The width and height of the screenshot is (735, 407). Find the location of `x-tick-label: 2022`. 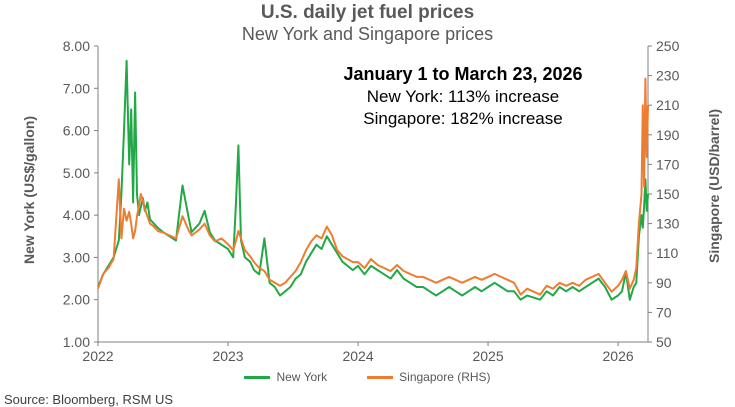

x-tick-label: 2022 is located at coordinates (97, 356).